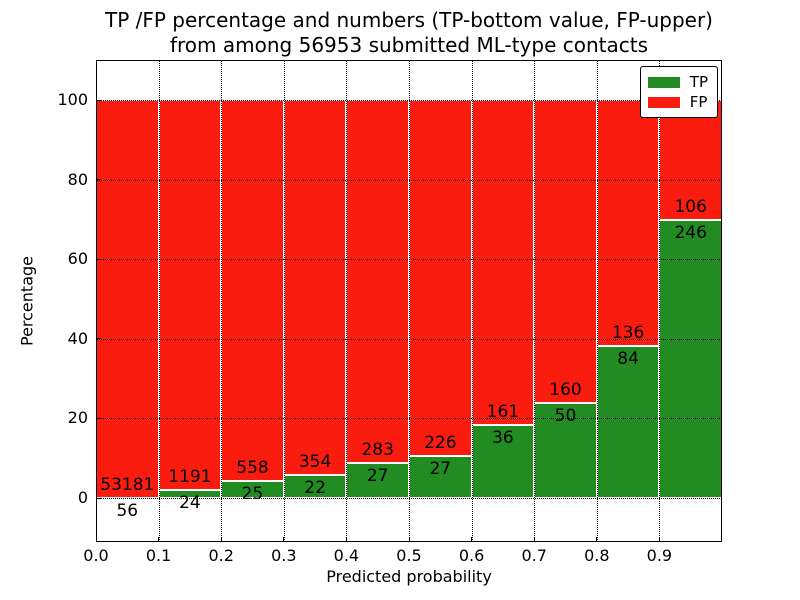 This screenshot has height=600, width=800. Describe the element at coordinates (659, 555) in the screenshot. I see `x-tick-label: 0.9` at that location.